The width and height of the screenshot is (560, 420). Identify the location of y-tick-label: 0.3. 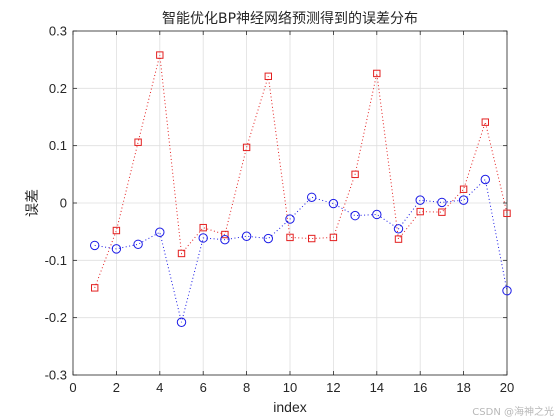
(58, 31).